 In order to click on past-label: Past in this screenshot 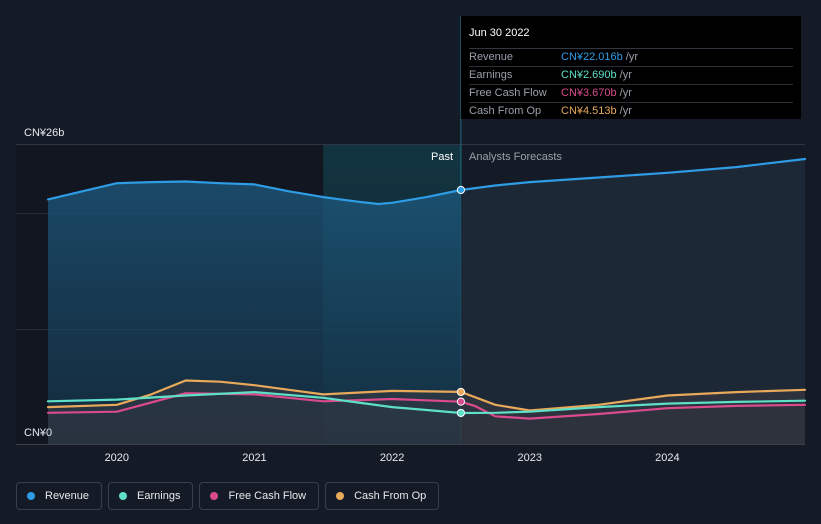, I will do `click(442, 157)`.